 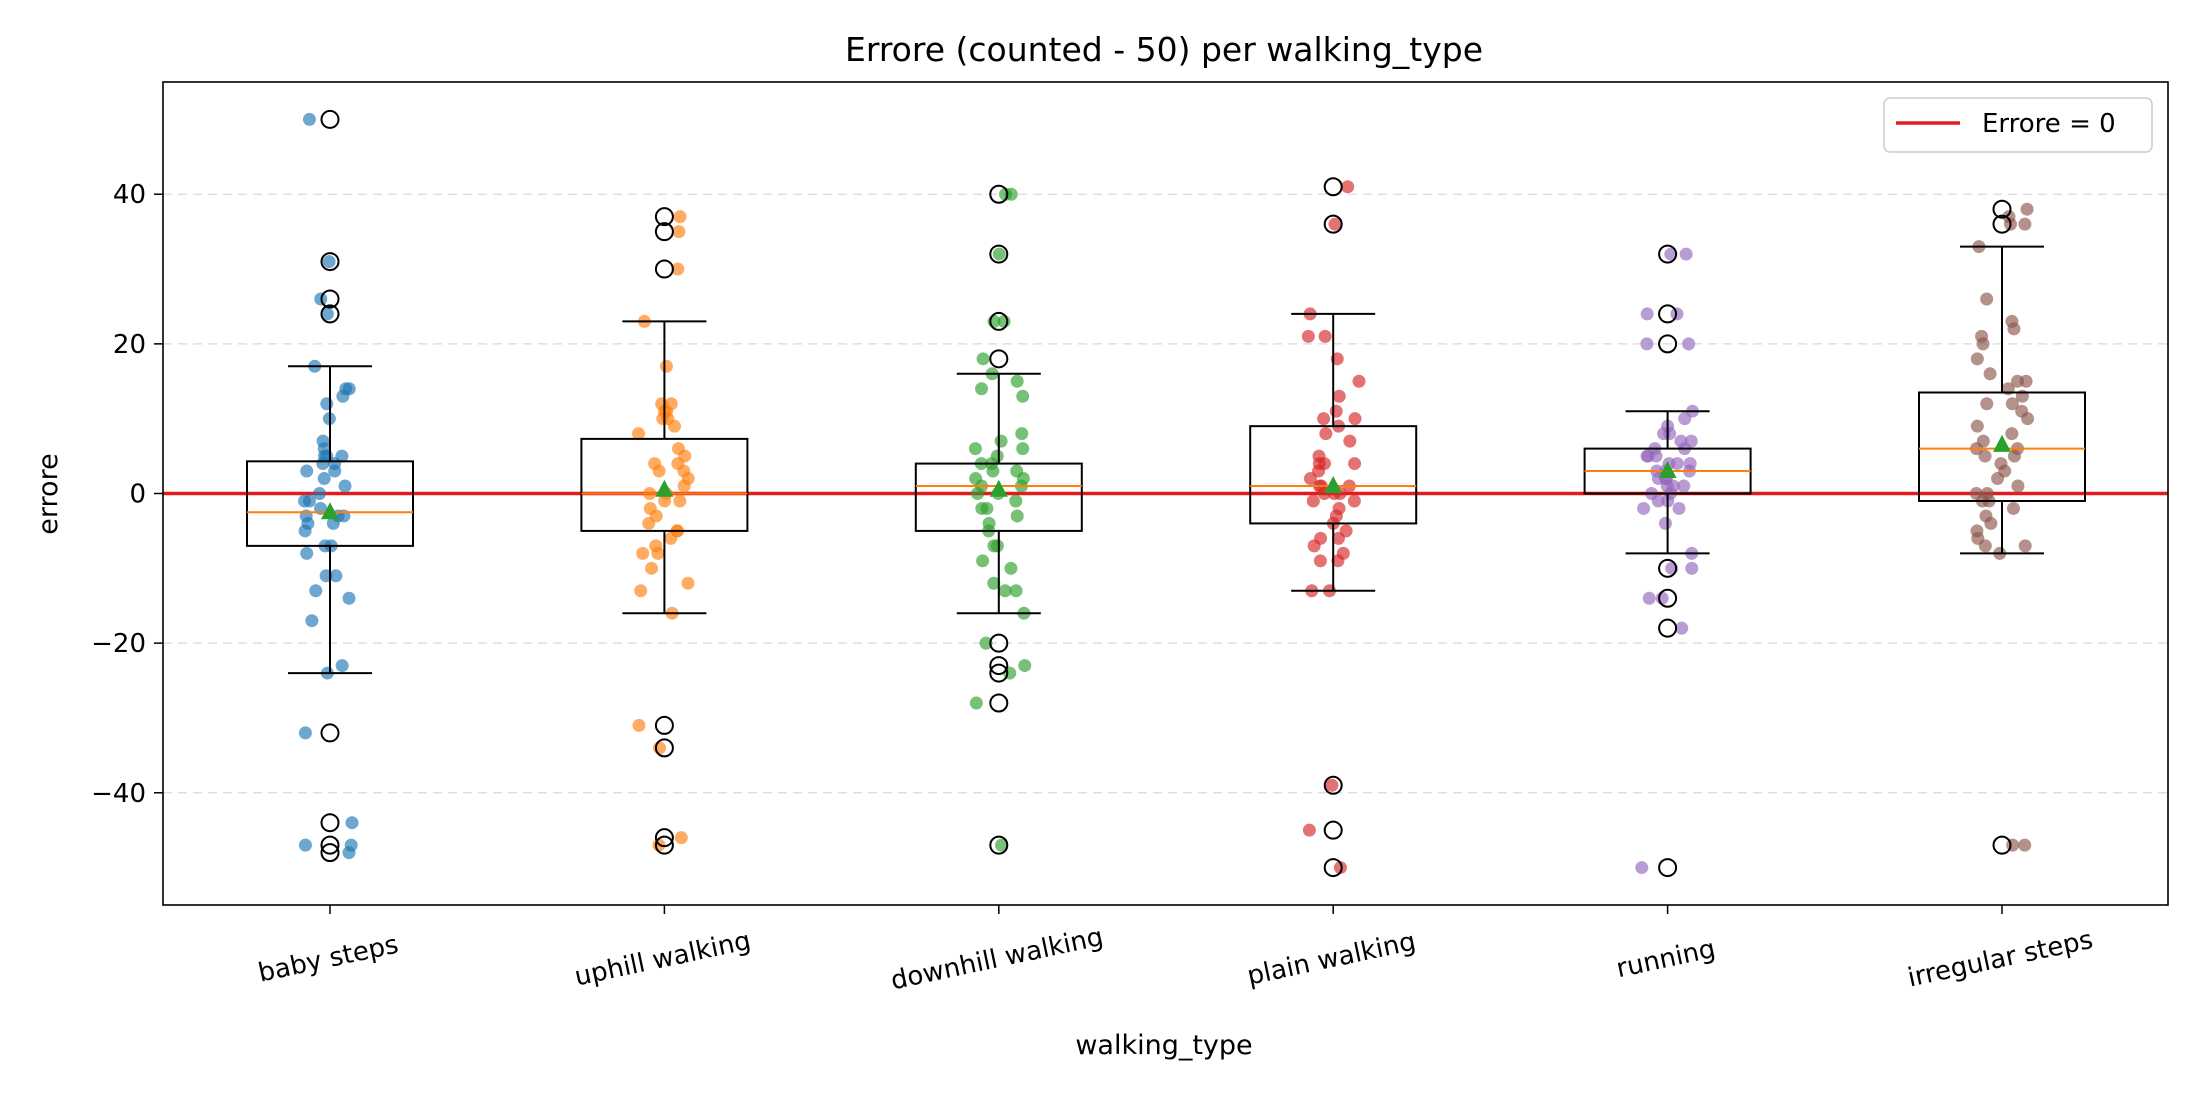 I want to click on y-axis-title: errore, so click(x=48, y=493).